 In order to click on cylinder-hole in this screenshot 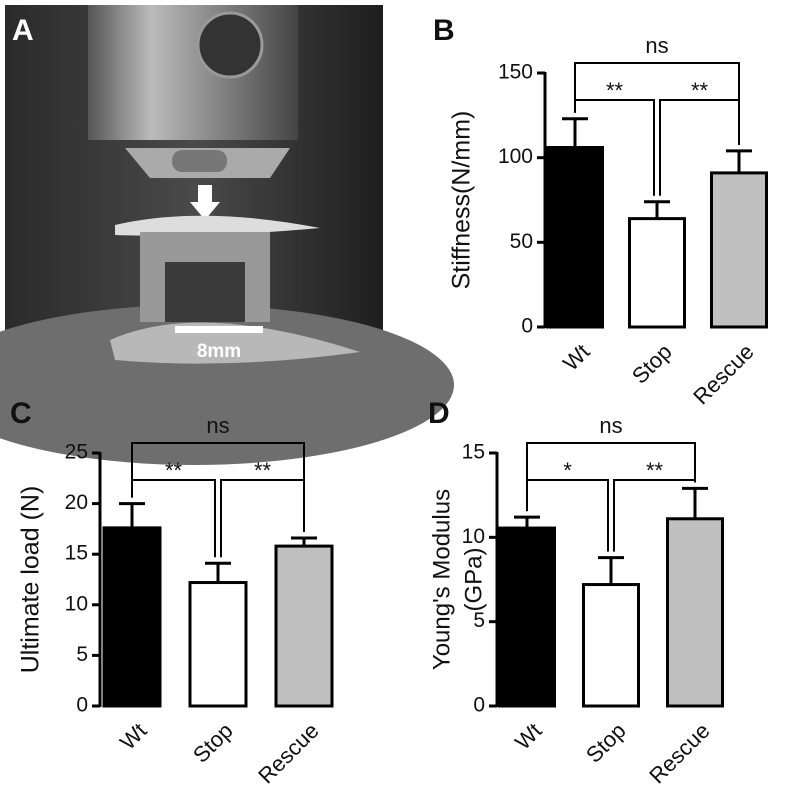, I will do `click(230, 45)`.